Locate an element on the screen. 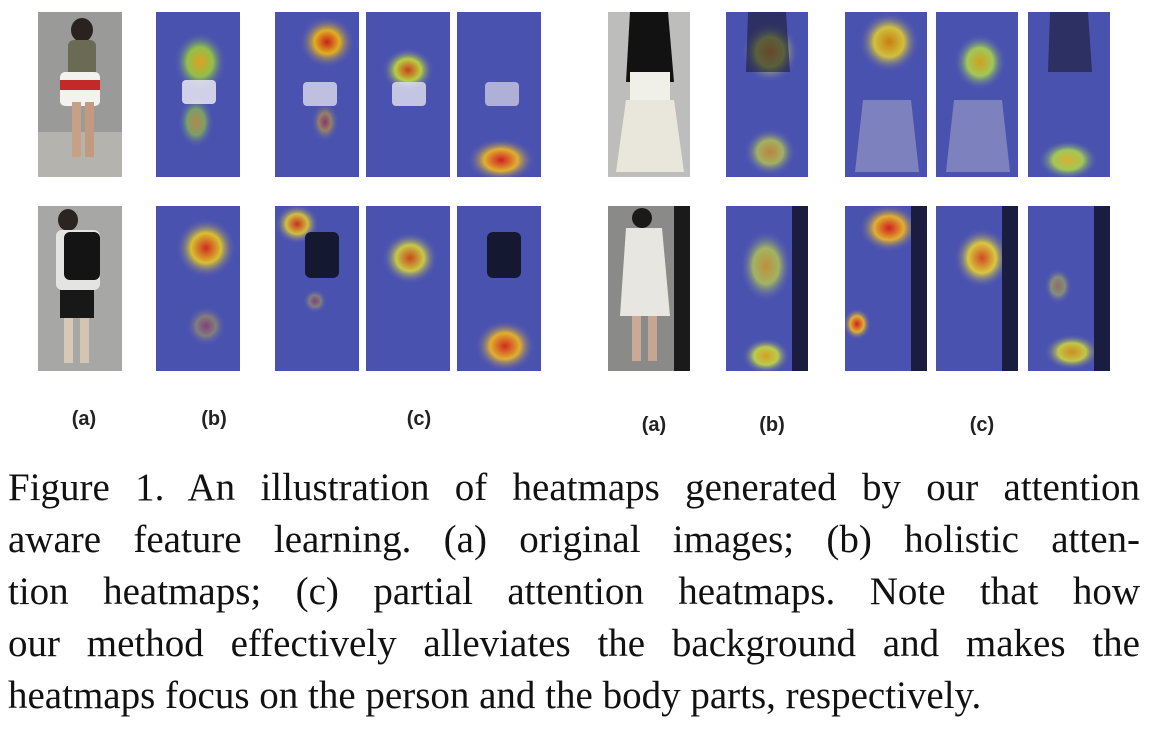 This screenshot has width=1152, height=732. right-row1-holistic-heatmap is located at coordinates (767, 94).